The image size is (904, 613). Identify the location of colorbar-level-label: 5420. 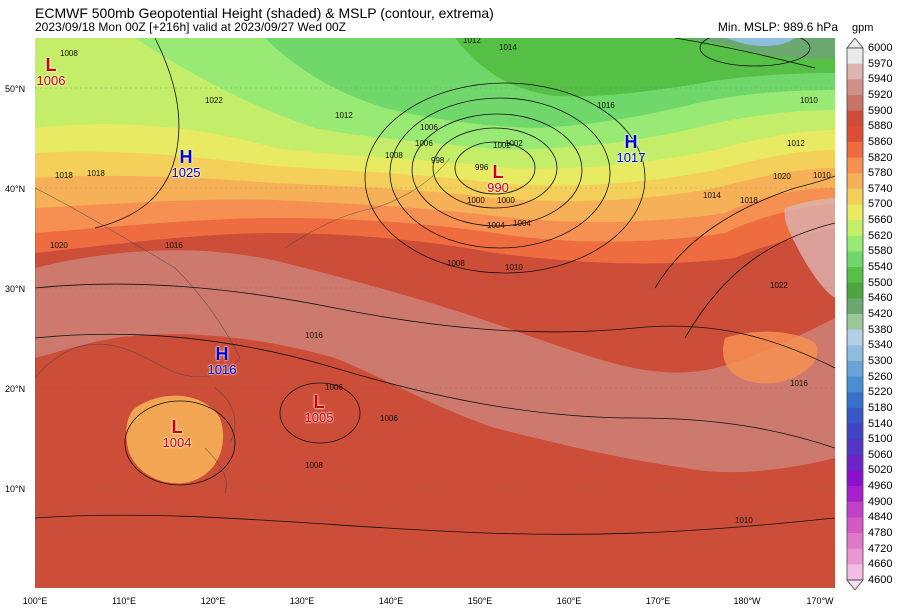
(880, 314).